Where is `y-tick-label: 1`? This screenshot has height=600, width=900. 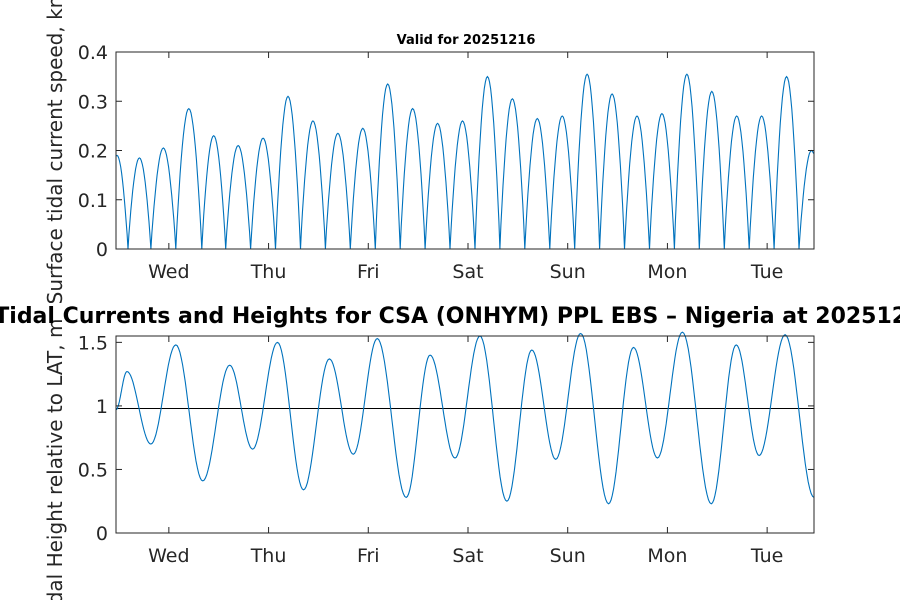
y-tick-label: 1 is located at coordinates (102, 407).